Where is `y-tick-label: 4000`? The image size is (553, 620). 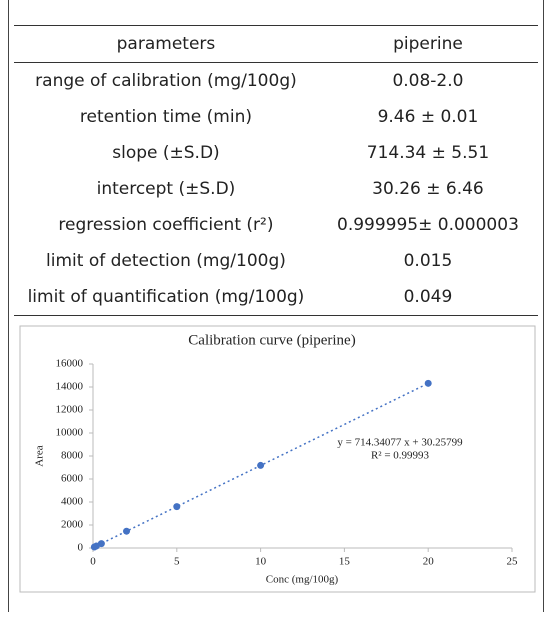 y-tick-label: 4000 is located at coordinates (72, 502).